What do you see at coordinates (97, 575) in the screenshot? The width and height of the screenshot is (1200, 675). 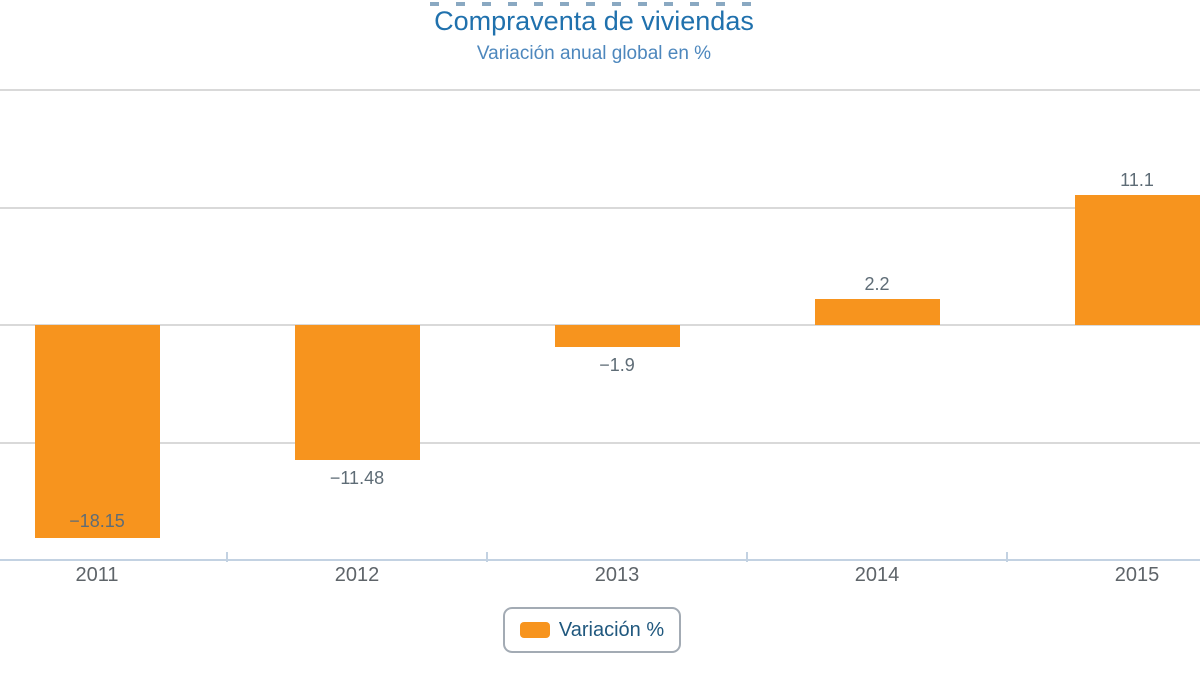 I see `x-axis-label-2011: 2011` at bounding box center [97, 575].